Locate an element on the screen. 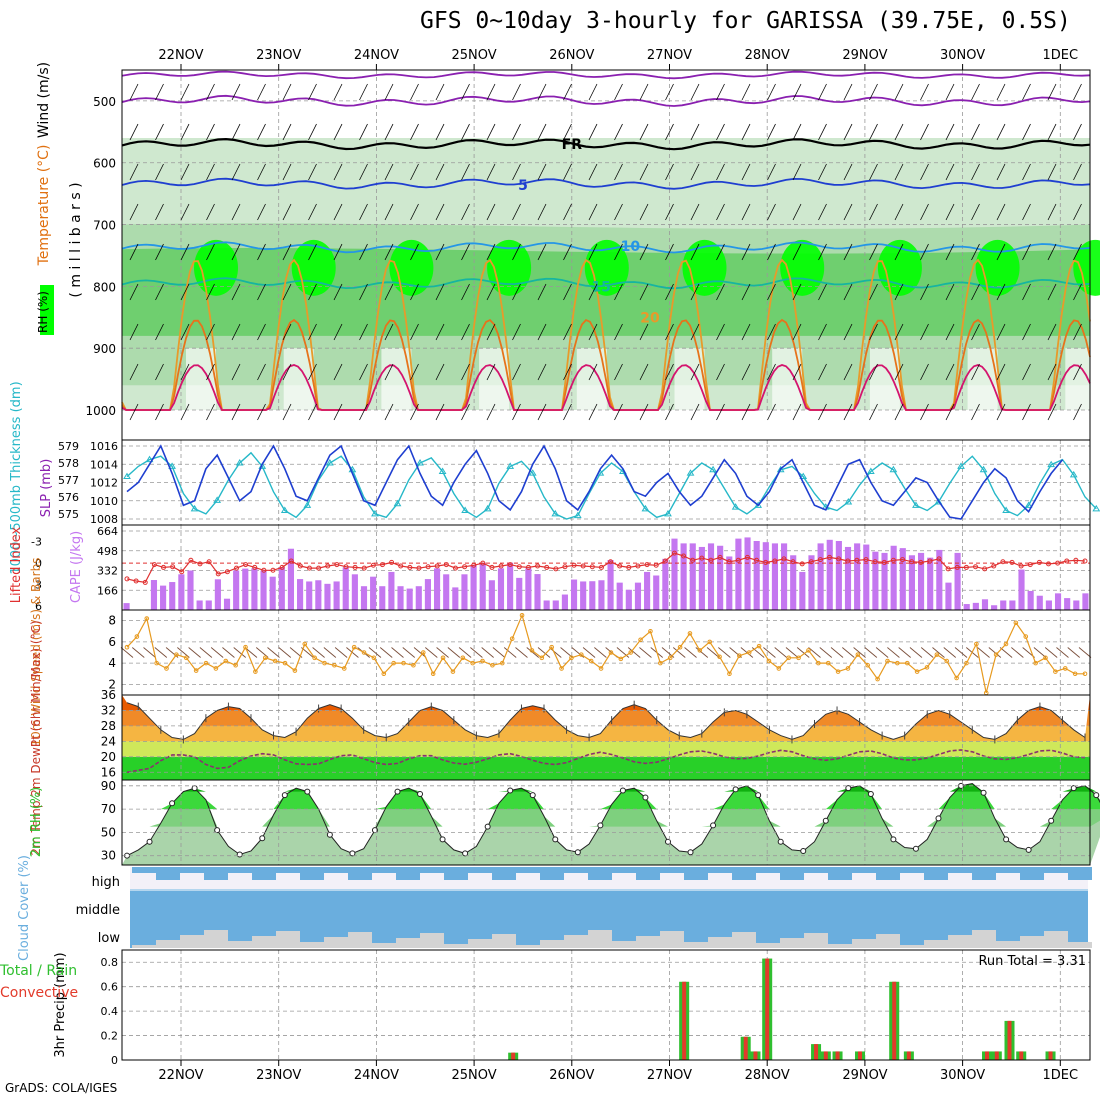  precip-convective-bar is located at coordinates (860, 1055).